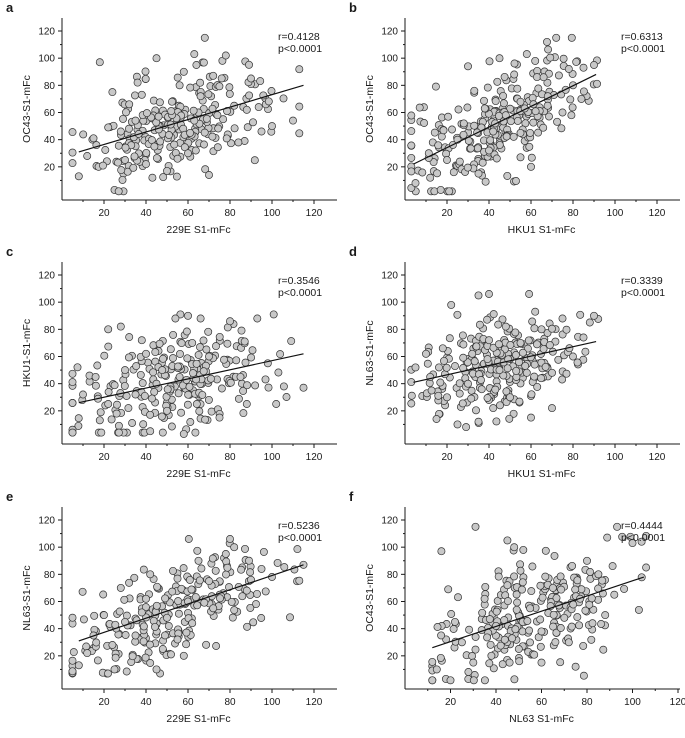  Describe the element at coordinates (451, 702) in the screenshot. I see `x-tick-label: 20` at that location.